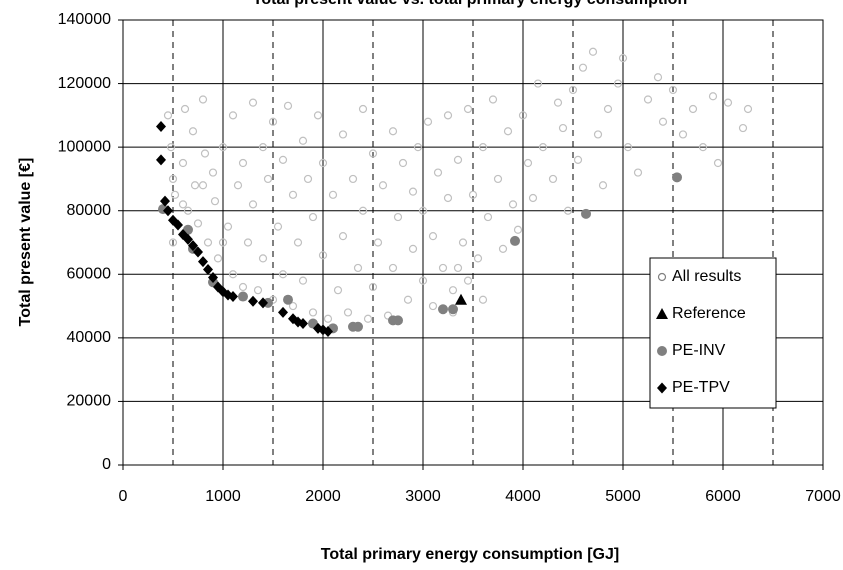  Describe the element at coordinates (84, 146) in the screenshot. I see `y-tick-label: 100000` at that location.